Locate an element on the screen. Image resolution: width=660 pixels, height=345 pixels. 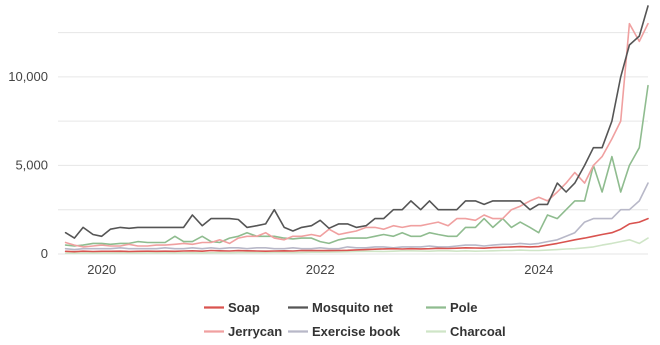
legend-item-mosquito-net: Mosquito net is located at coordinates (341, 307).